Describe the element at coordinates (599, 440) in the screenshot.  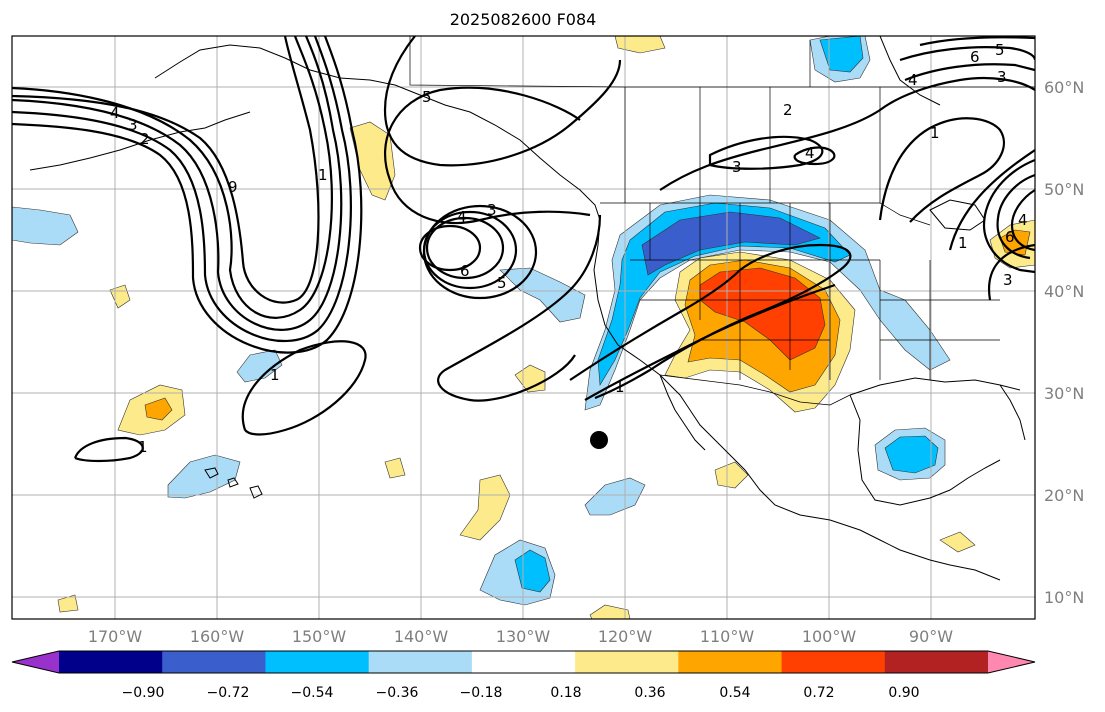
I see `location-marker` at that location.